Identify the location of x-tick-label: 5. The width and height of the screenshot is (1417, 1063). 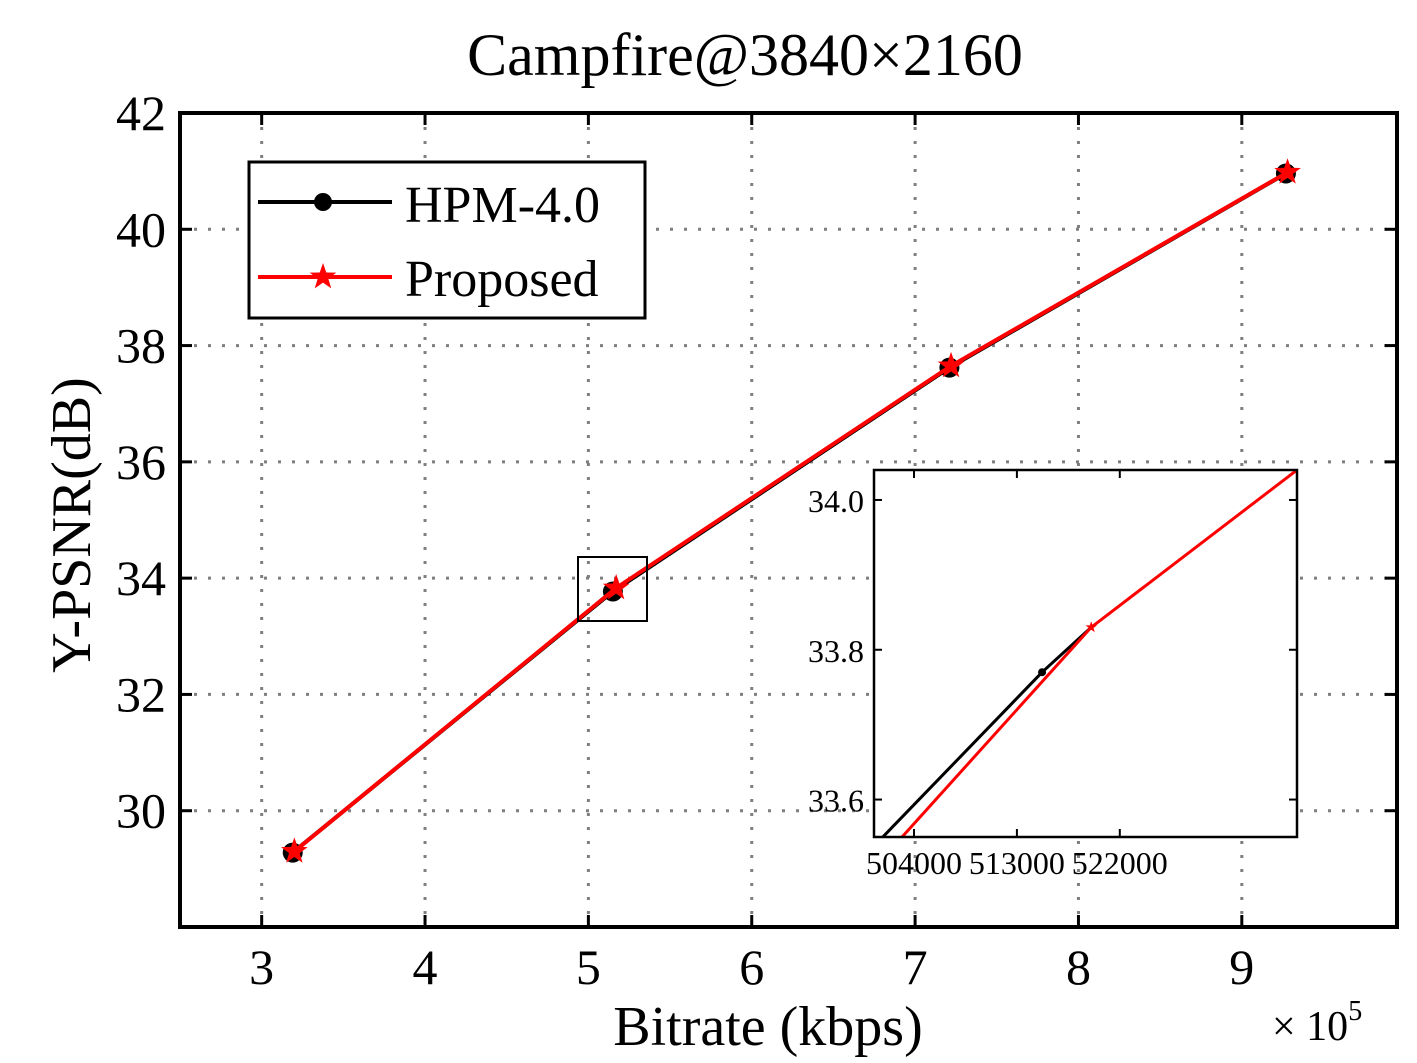
(588, 967).